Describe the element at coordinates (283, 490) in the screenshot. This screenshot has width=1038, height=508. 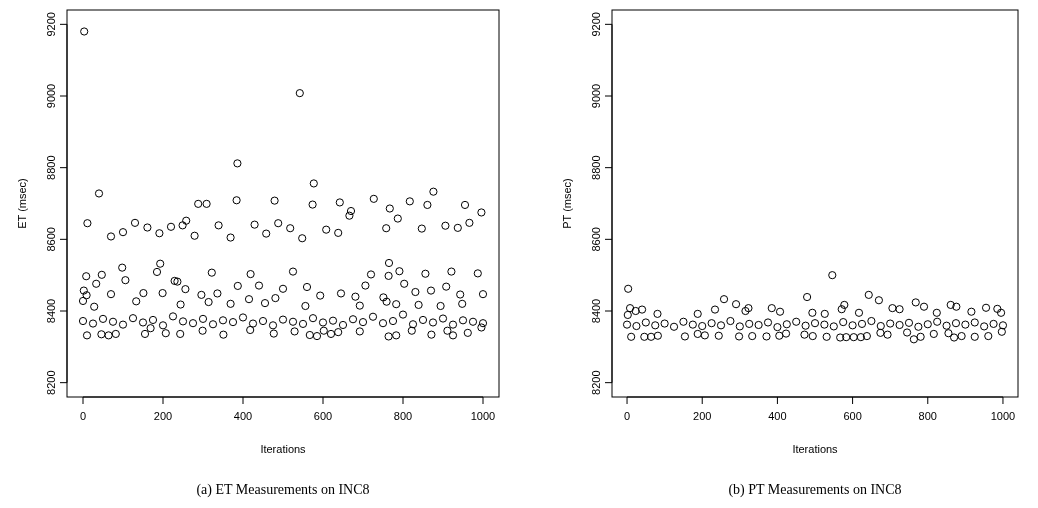
I see `text: (a) ET Measurements on INC8` at that location.